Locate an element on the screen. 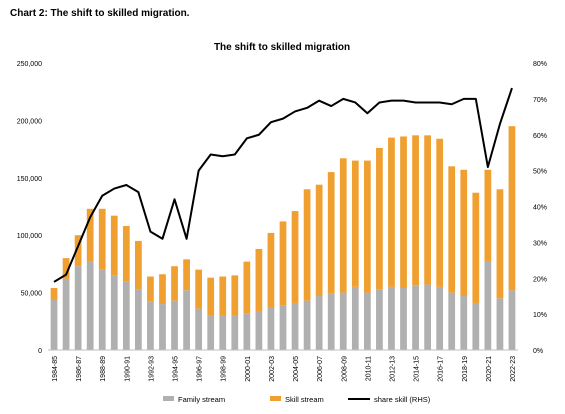 Image resolution: width=565 pixels, height=414 pixels. x-tick-label: 2010-11 is located at coordinates (368, 368).